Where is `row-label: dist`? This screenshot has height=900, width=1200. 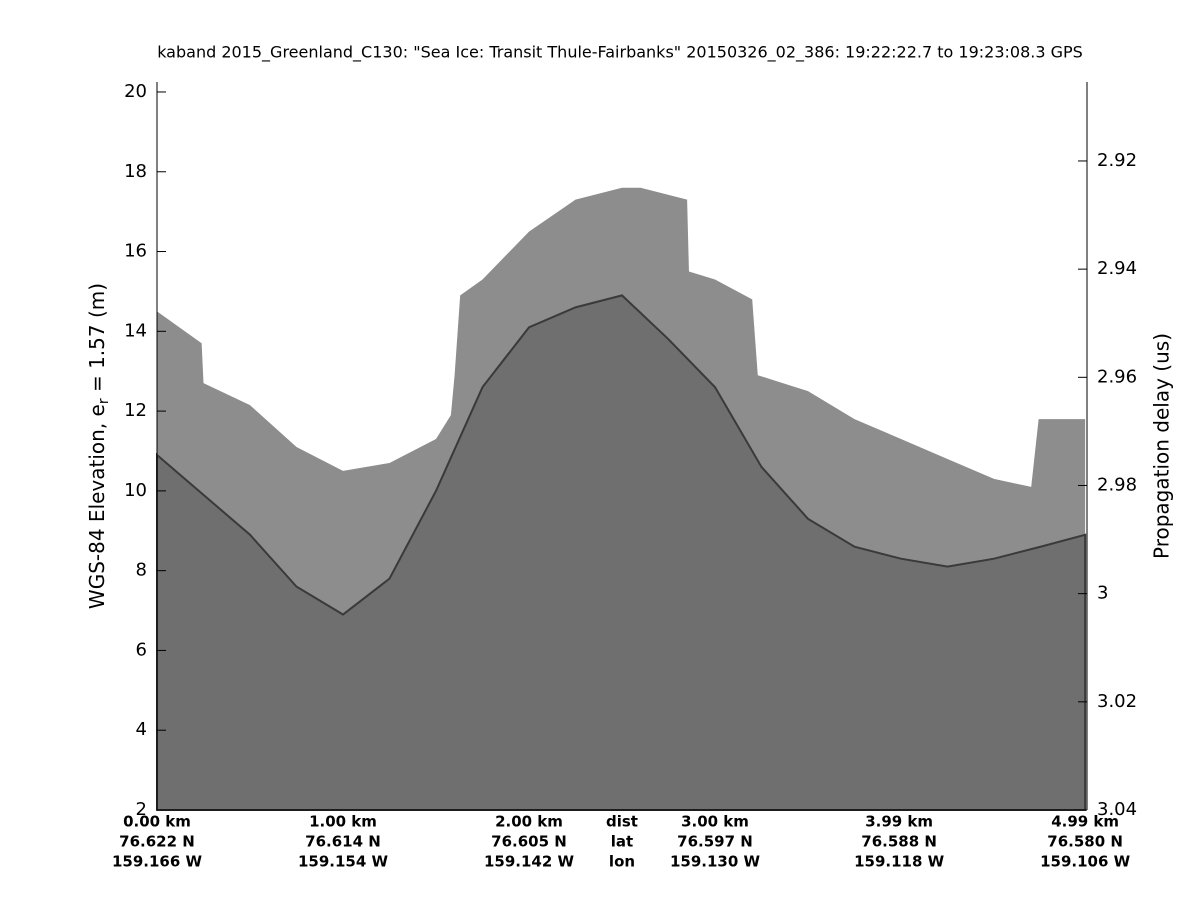 row-label: dist is located at coordinates (622, 822).